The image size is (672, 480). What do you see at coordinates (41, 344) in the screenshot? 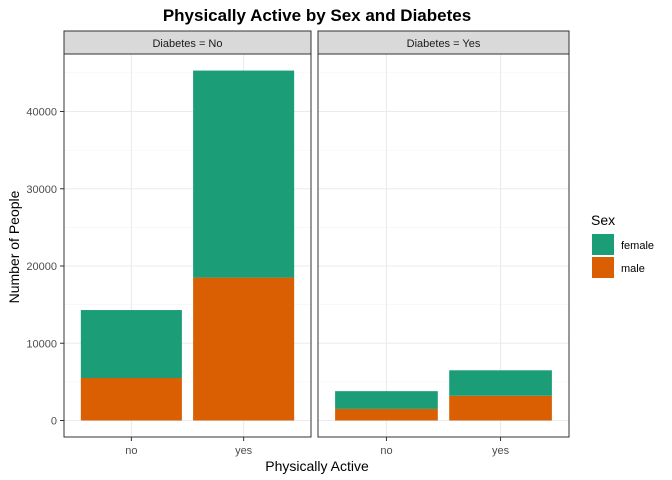
I see `y-tick-label: 10000` at bounding box center [41, 344].